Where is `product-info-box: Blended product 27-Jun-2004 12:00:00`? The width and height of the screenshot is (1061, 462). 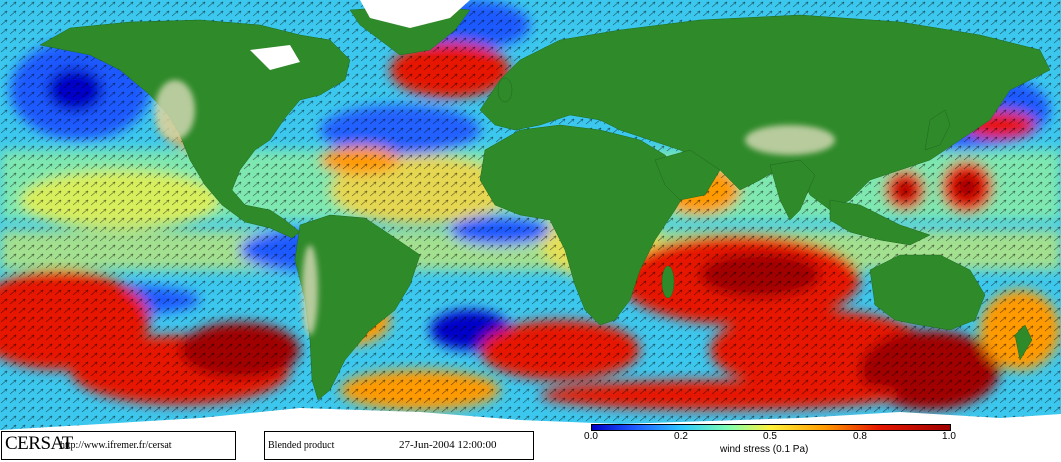
product-info-box: Blended product 27-Jun-2004 12:00:00 is located at coordinates (399, 445).